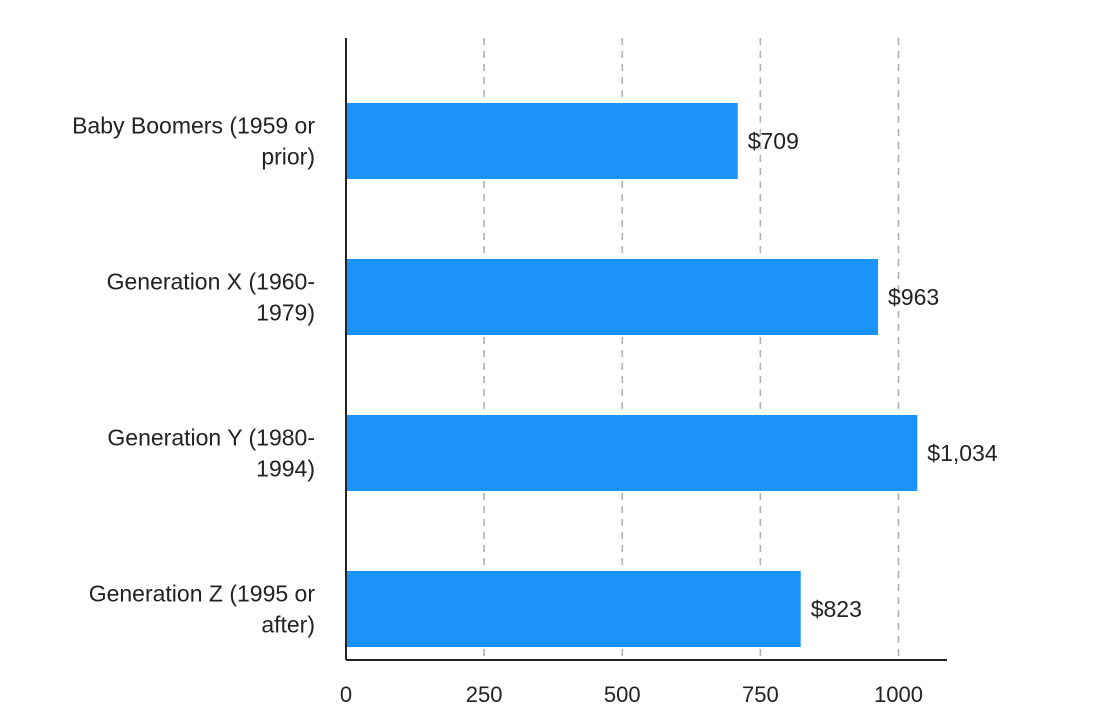  Describe the element at coordinates (288, 157) in the screenshot. I see `category-label-0-line-1: prior)` at that location.